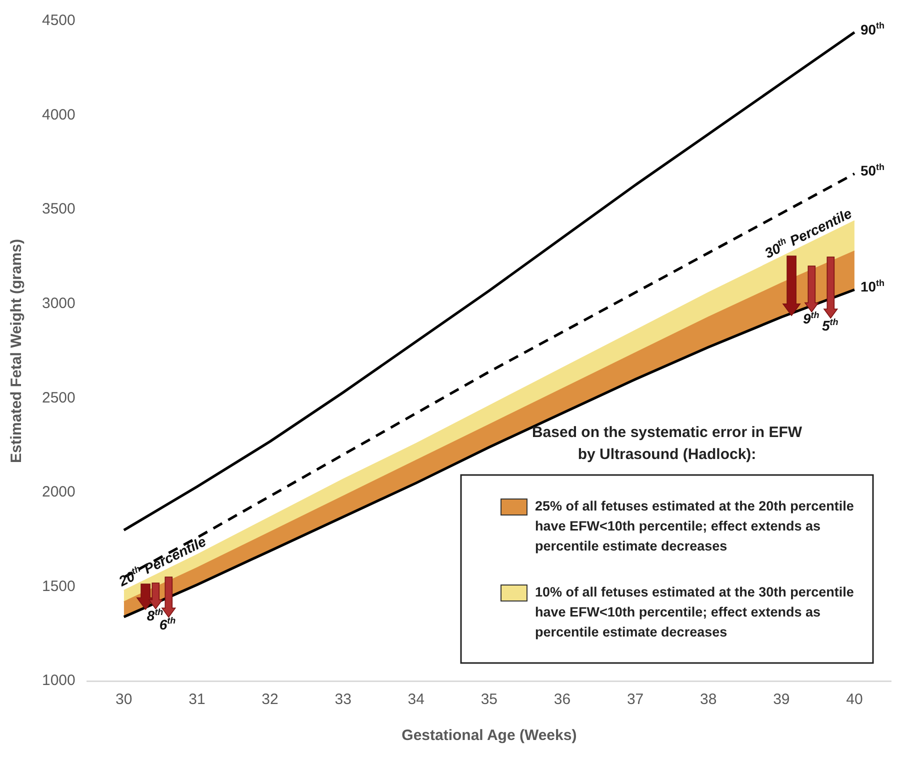 The width and height of the screenshot is (899, 759). Describe the element at coordinates (59, 303) in the screenshot. I see `y-tick-label: 3000` at that location.